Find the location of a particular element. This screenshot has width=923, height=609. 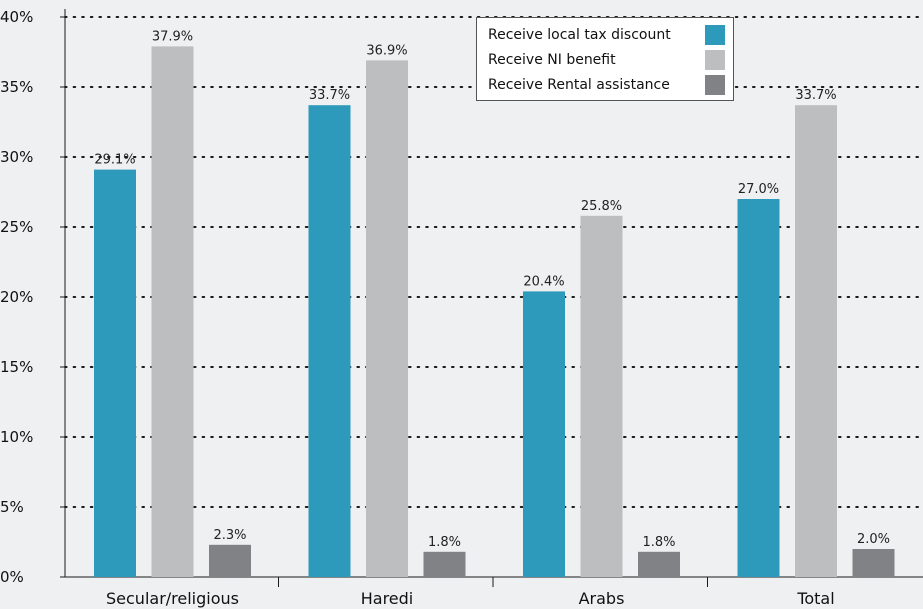

legend-swatch-rental-assistance is located at coordinates (715, 84).